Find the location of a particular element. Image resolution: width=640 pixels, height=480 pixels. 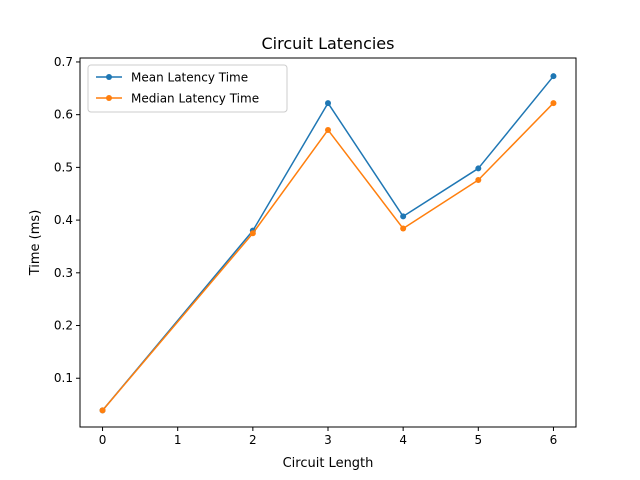

legend-box is located at coordinates (187, 88).